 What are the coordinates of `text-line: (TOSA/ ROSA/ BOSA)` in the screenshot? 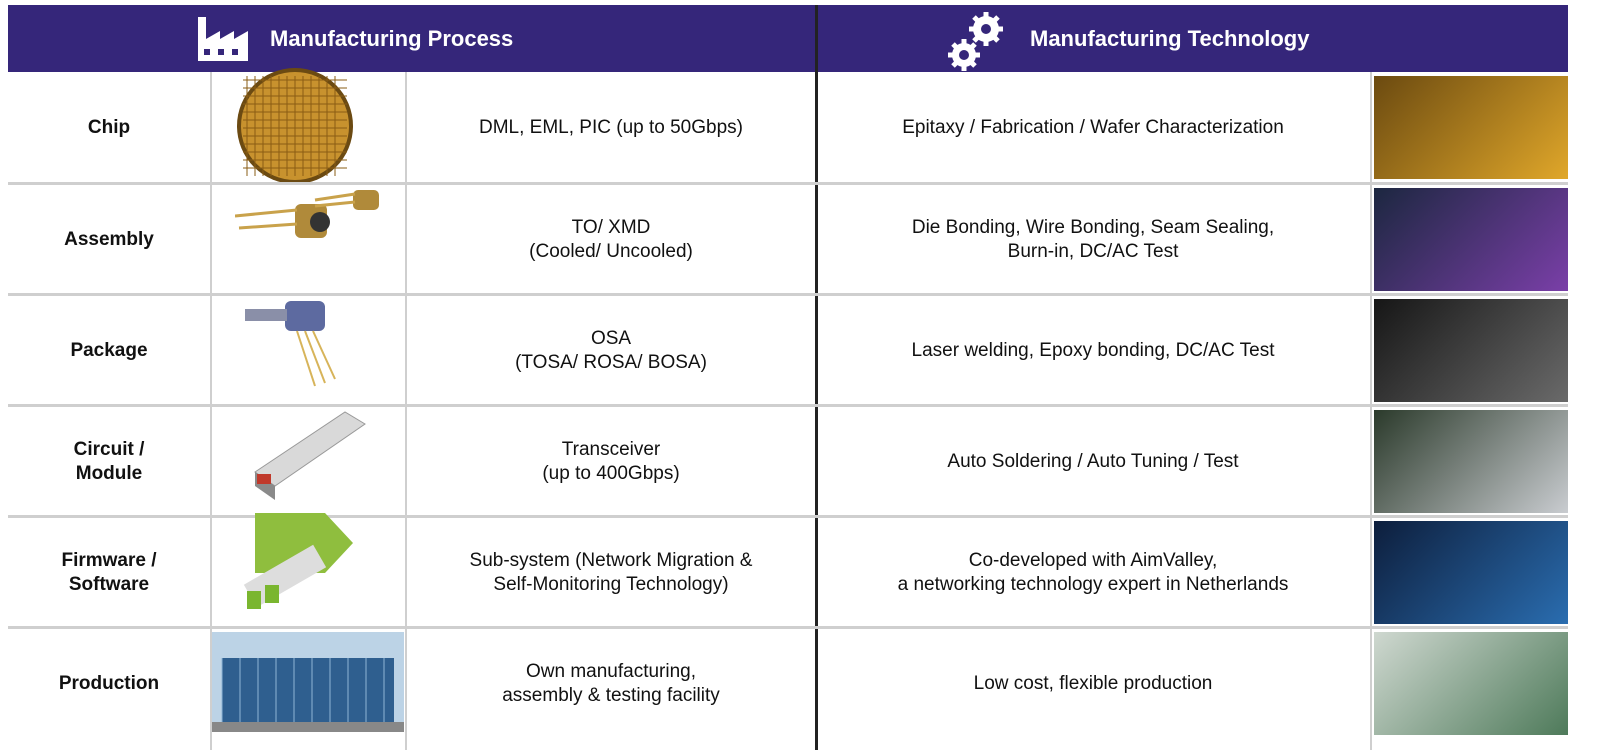 It's located at (611, 362).